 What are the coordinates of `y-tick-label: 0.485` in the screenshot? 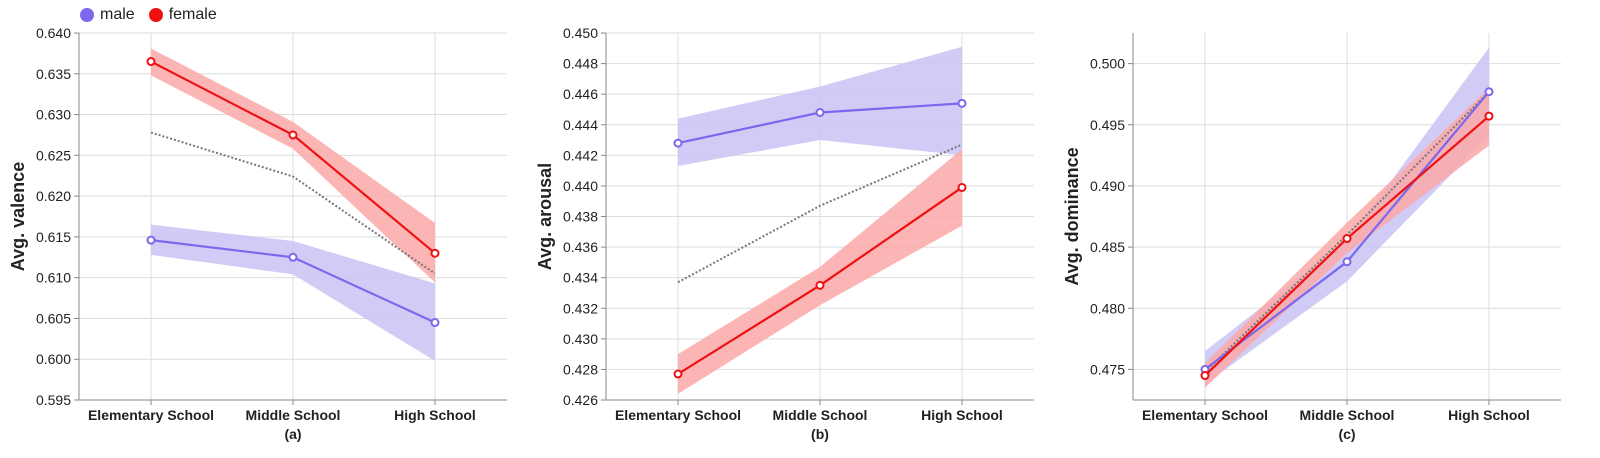 It's located at (1107, 247).